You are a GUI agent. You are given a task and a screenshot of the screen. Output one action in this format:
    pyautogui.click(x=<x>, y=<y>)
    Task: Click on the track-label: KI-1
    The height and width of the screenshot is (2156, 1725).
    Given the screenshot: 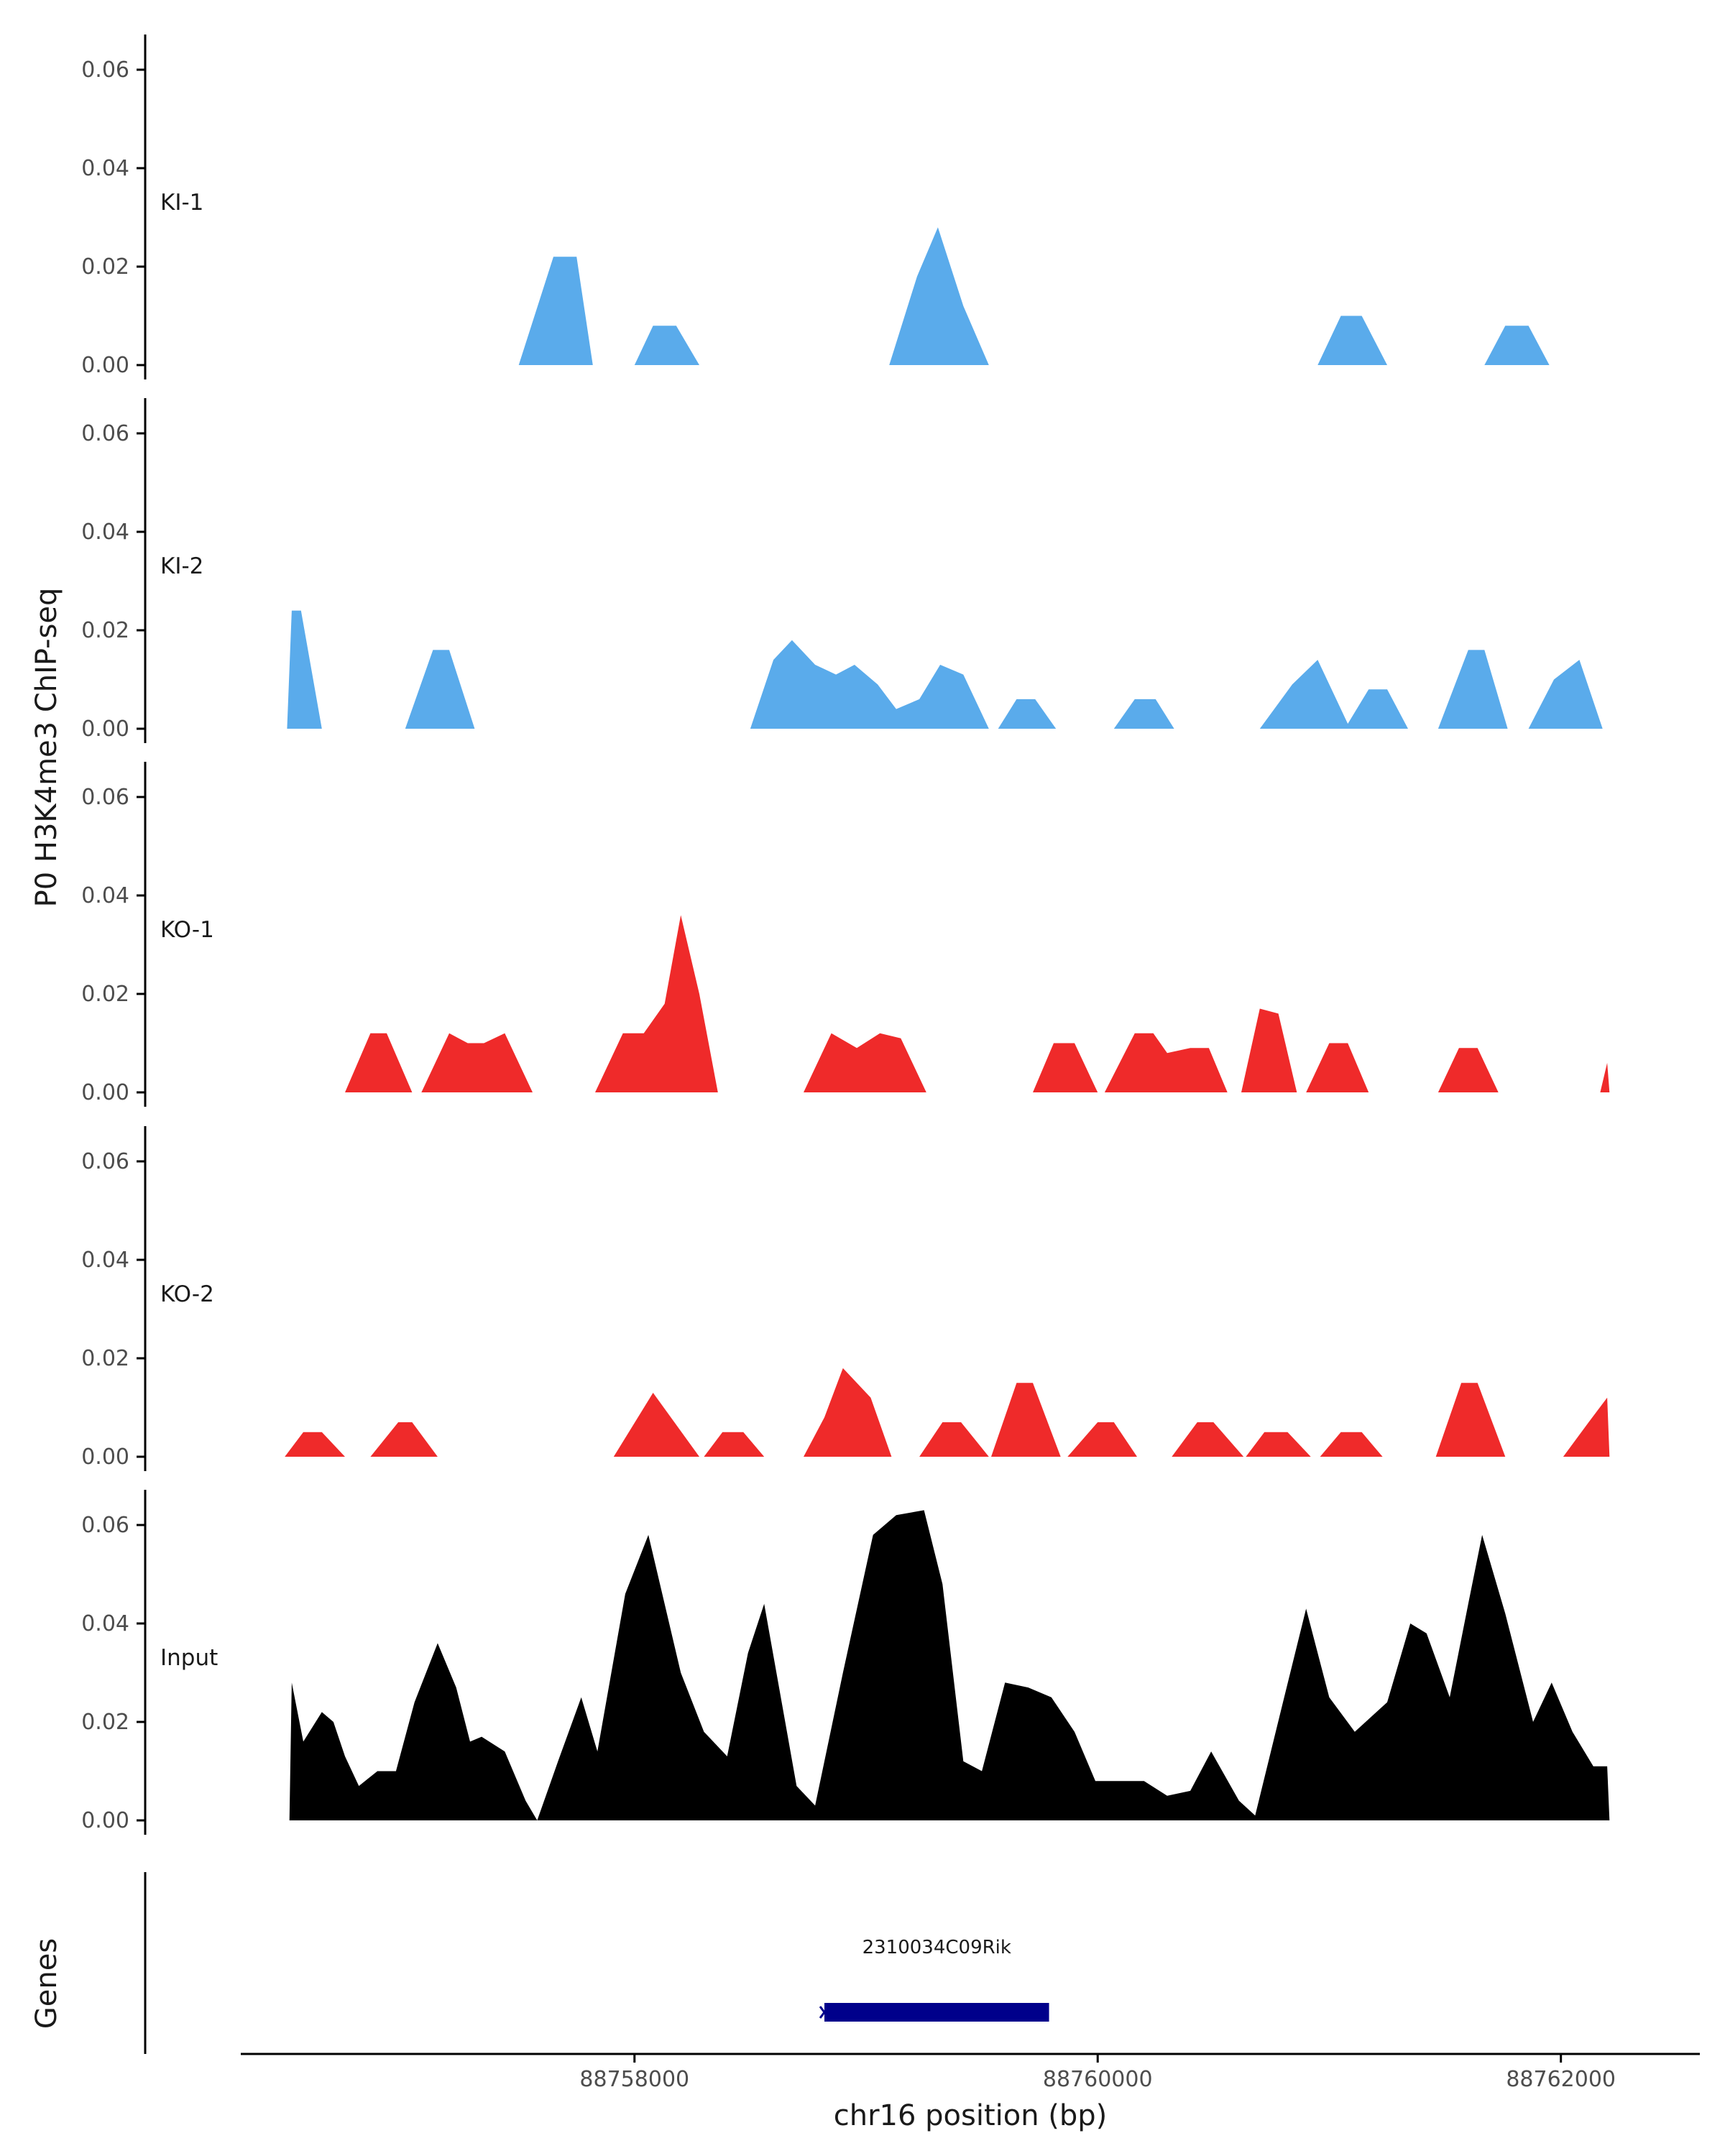 What is the action you would take?
    pyautogui.click(x=181, y=203)
    